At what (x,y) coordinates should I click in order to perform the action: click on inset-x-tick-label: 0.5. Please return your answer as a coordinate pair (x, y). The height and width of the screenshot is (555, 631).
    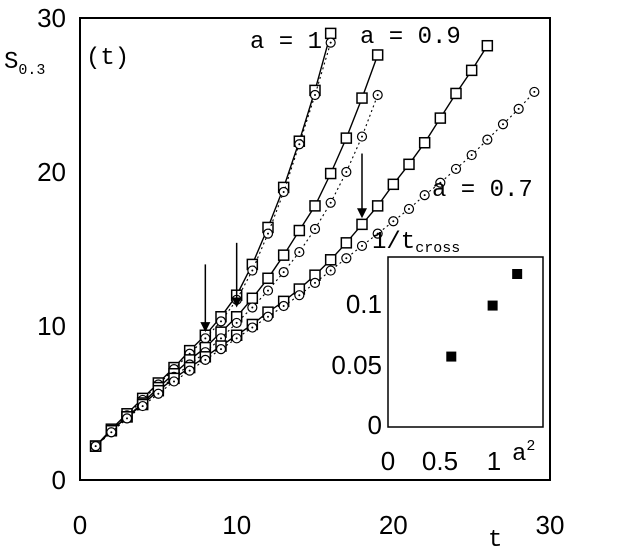
    Looking at the image, I should click on (440, 461).